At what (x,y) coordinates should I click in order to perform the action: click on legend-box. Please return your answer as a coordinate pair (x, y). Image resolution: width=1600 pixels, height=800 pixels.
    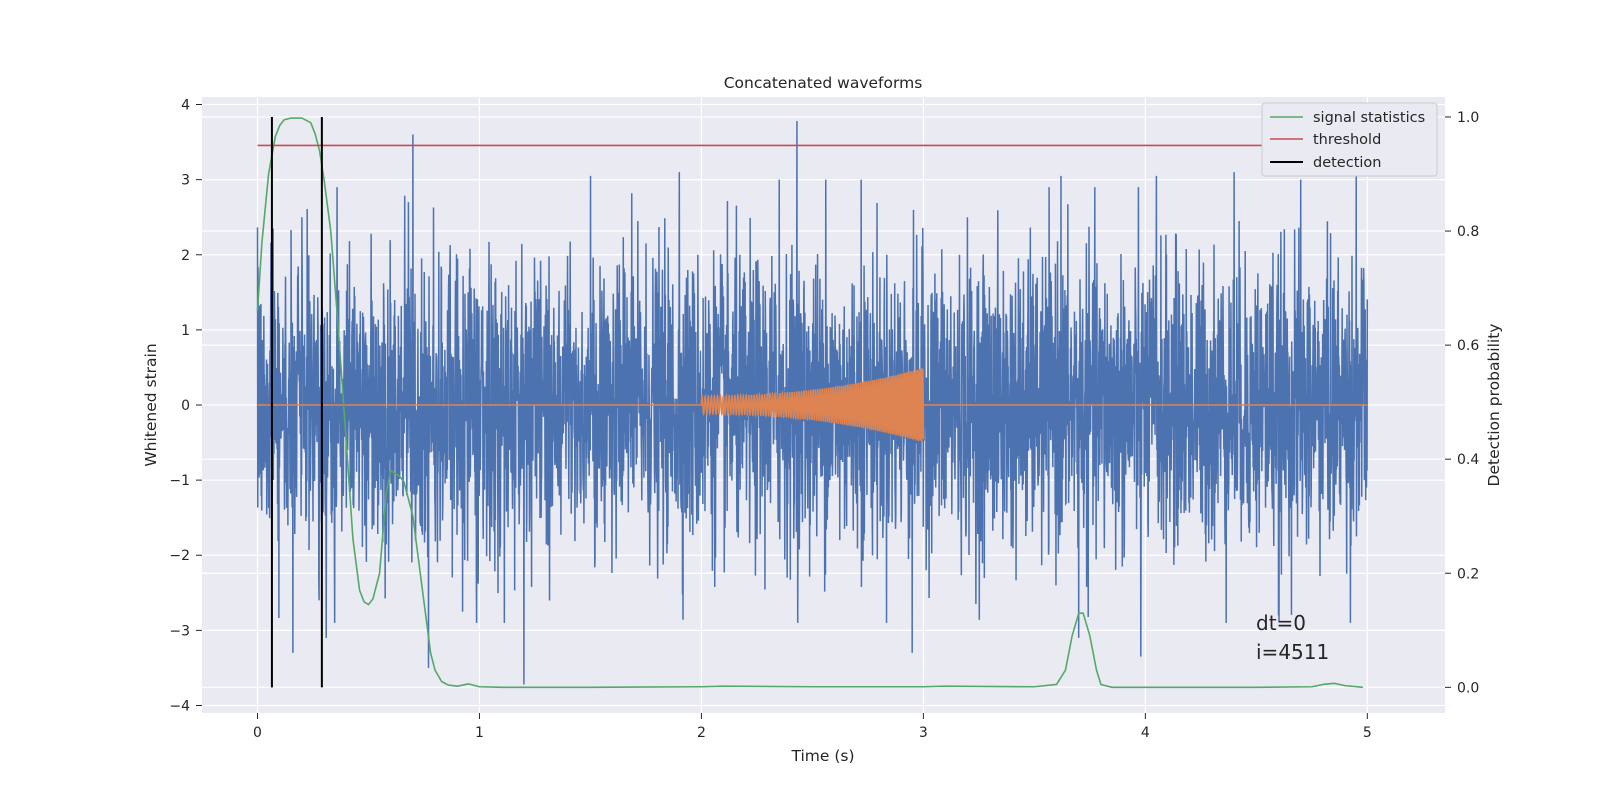
    Looking at the image, I should click on (1349, 139).